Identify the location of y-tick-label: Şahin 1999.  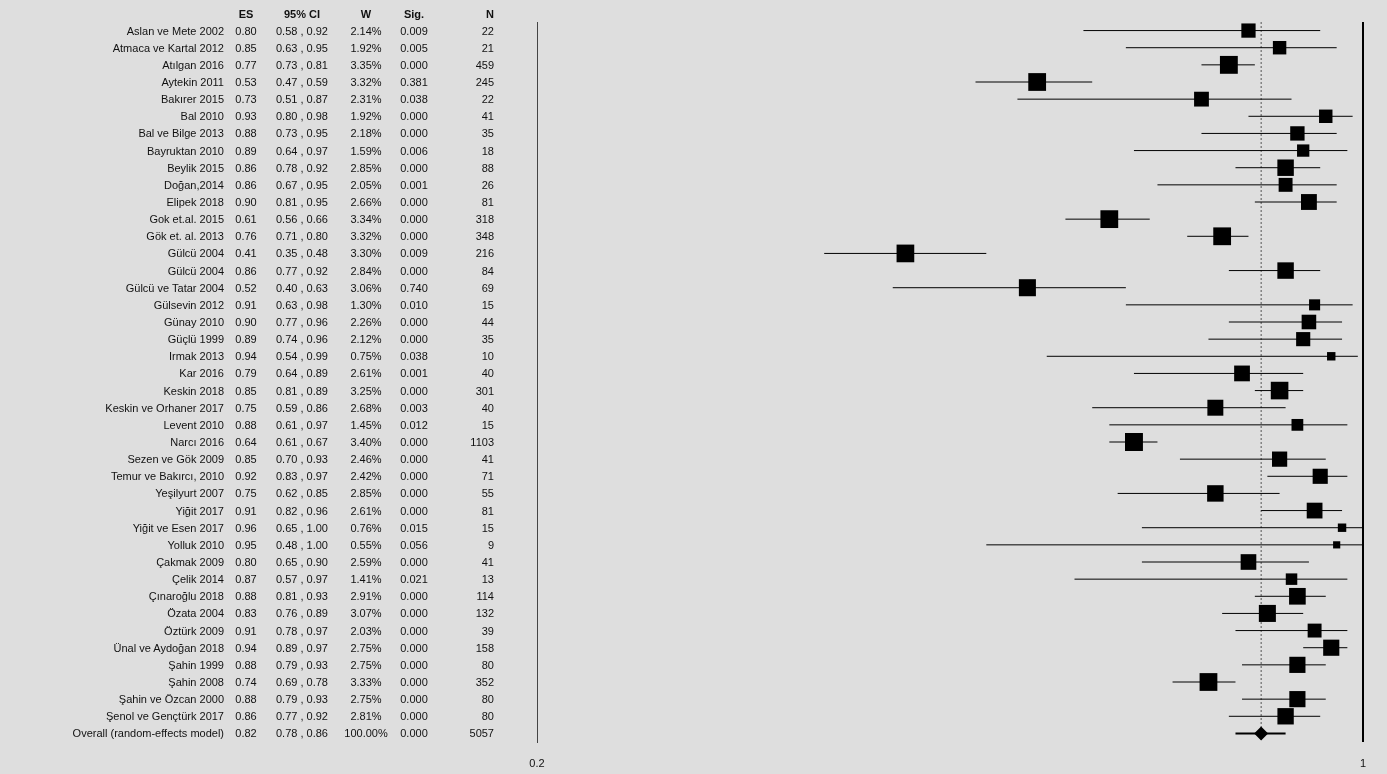
(195, 664).